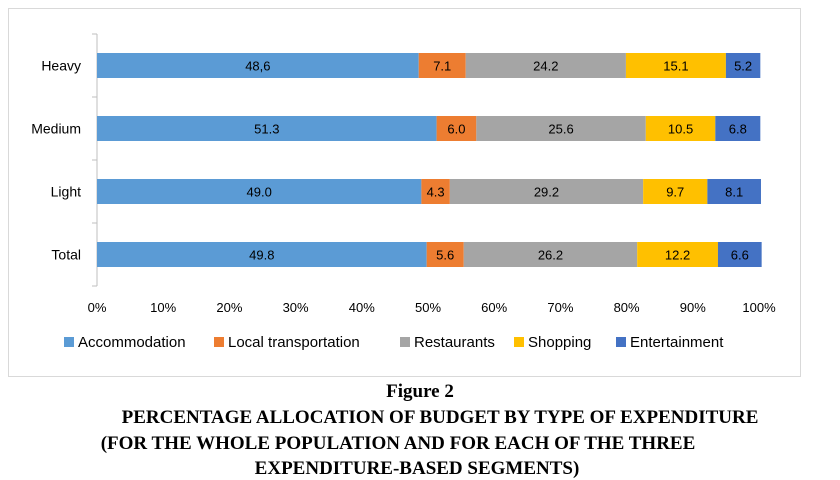 This screenshot has width=840, height=480. Describe the element at coordinates (677, 342) in the screenshot. I see `legend-label: Entertainment` at that location.